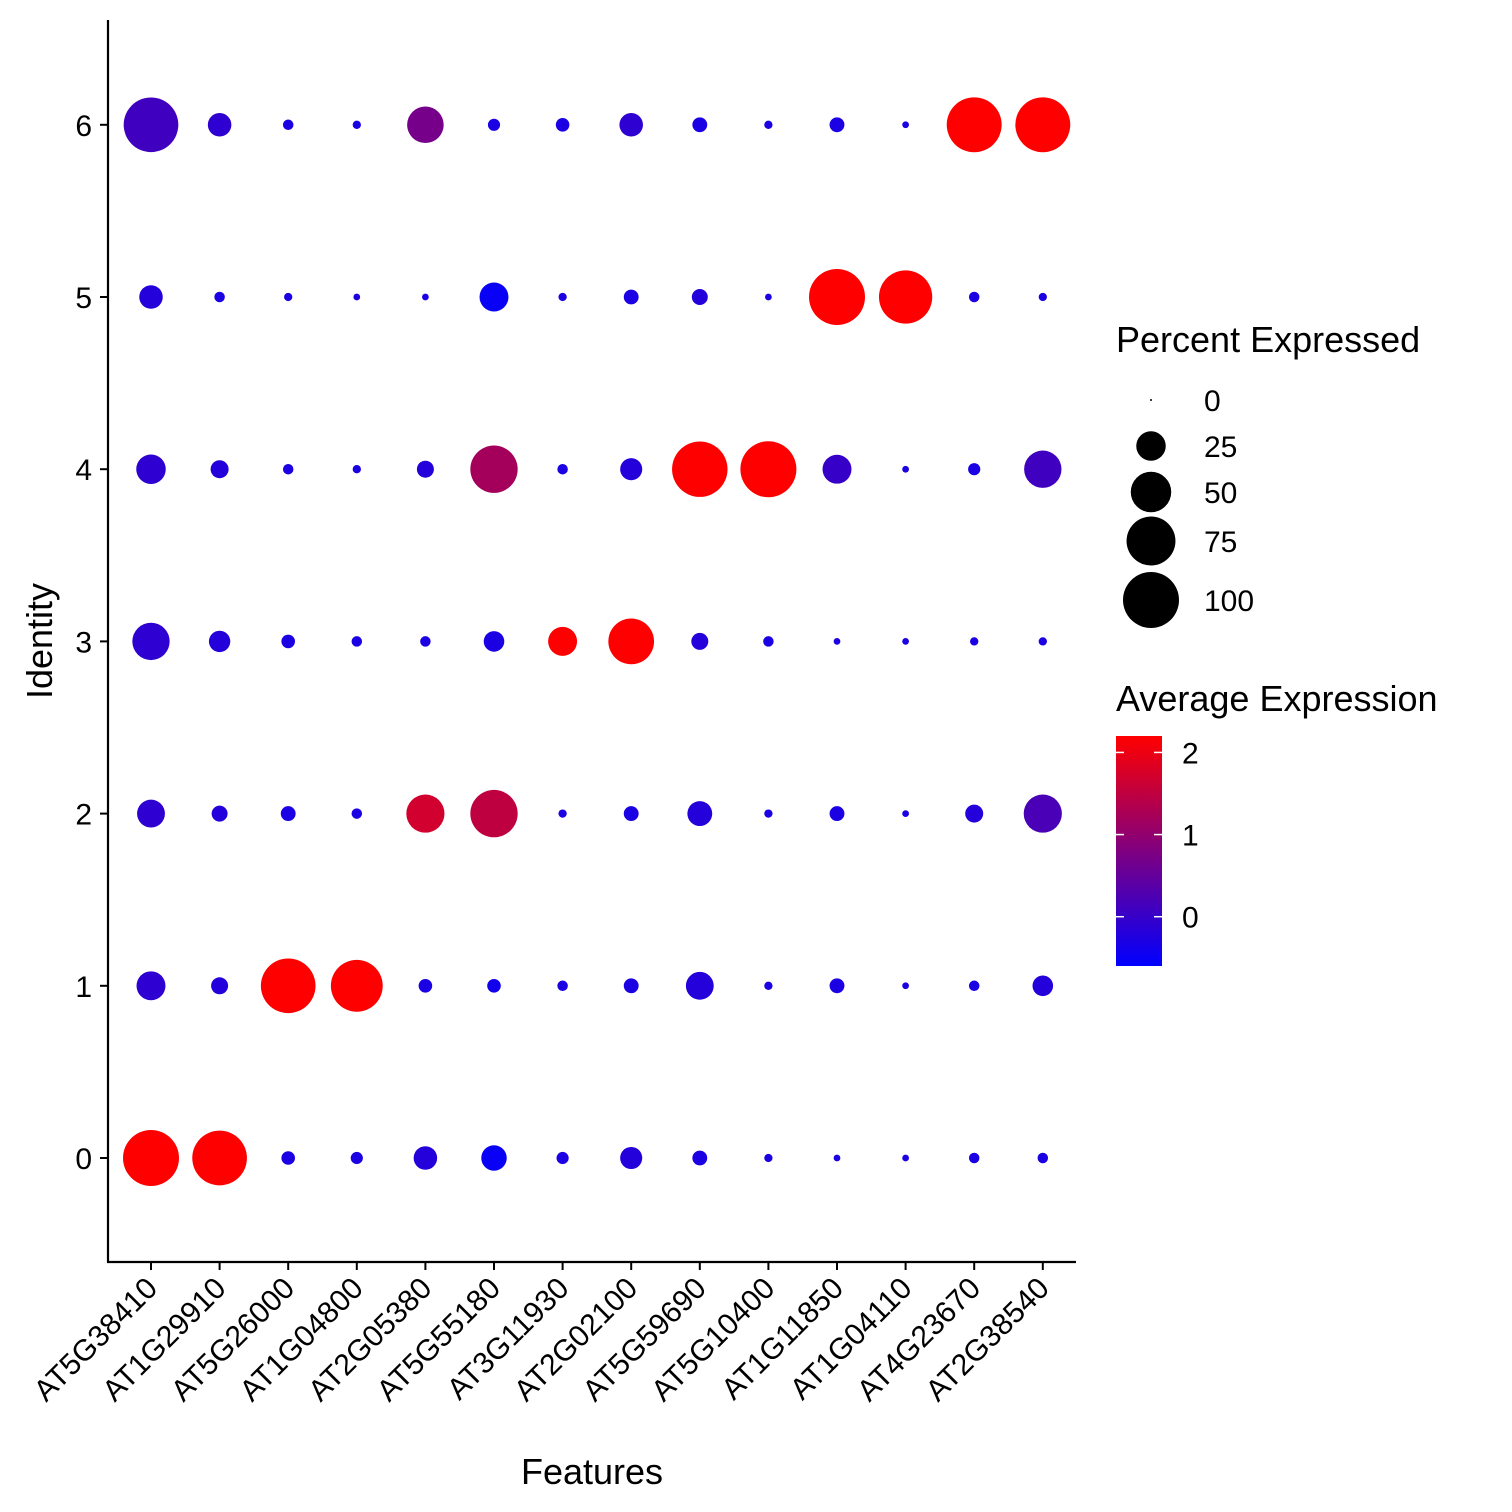 This screenshot has height=1512, width=1512. Describe the element at coordinates (91, 643) in the screenshot. I see `y-axis-ticks: 0 1 2 3 4 5 6` at that location.